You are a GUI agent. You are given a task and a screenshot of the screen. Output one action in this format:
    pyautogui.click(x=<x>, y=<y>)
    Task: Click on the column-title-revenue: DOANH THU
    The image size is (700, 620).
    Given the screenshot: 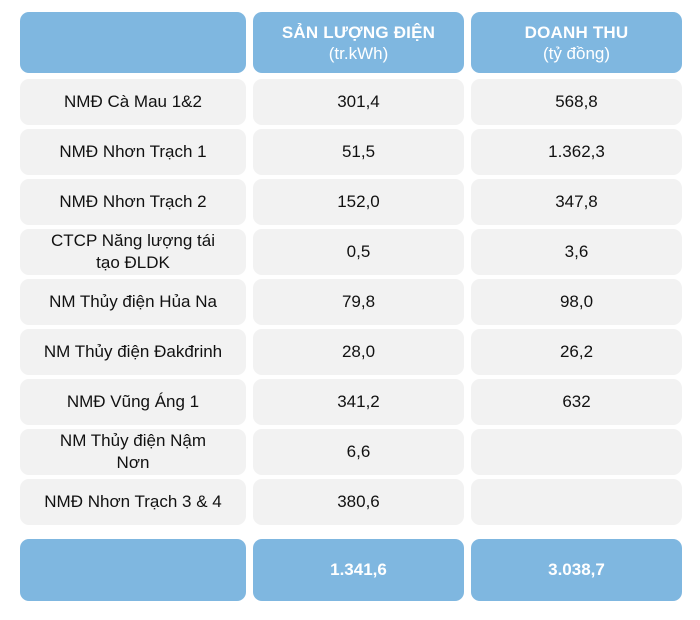 What is the action you would take?
    pyautogui.click(x=576, y=32)
    